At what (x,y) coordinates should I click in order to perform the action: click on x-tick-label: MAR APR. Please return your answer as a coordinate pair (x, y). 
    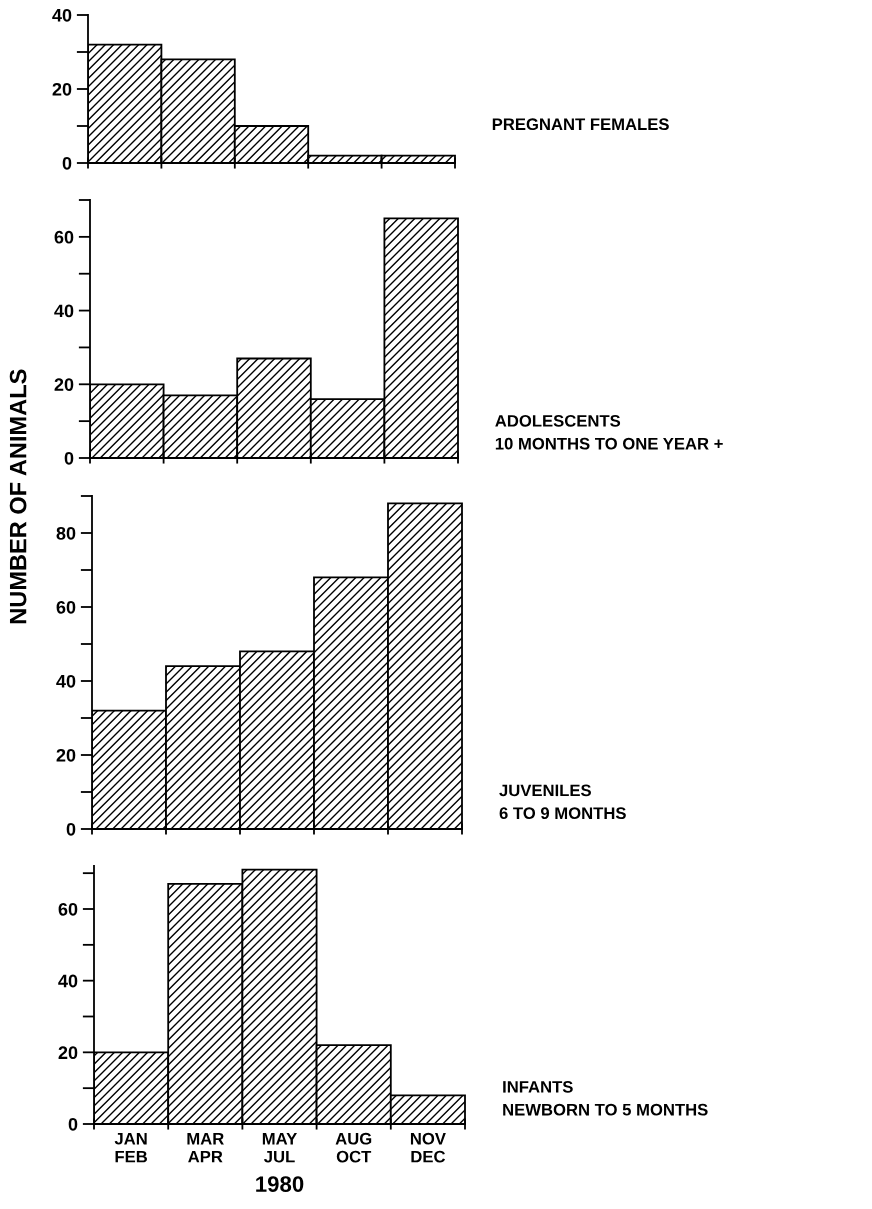
    Looking at the image, I should click on (205, 1147).